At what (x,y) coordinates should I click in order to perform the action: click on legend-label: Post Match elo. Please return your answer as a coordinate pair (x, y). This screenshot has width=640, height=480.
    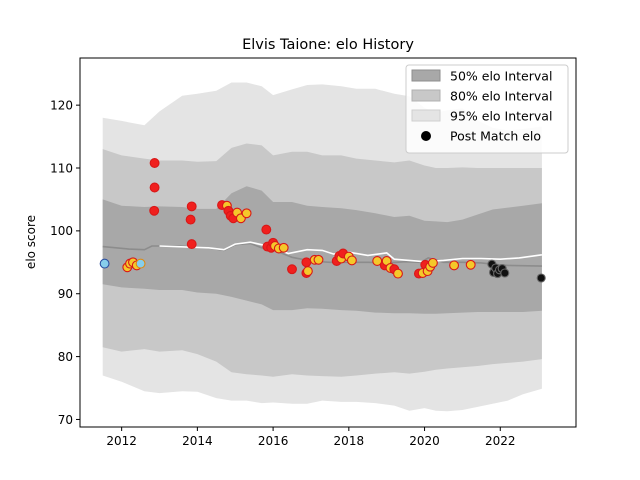
    Looking at the image, I should click on (495, 136).